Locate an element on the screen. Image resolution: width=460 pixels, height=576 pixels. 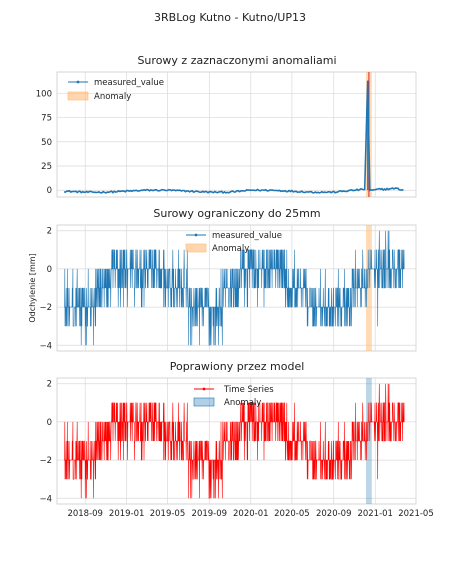
y-tick-label: 100 is located at coordinates (44, 94).